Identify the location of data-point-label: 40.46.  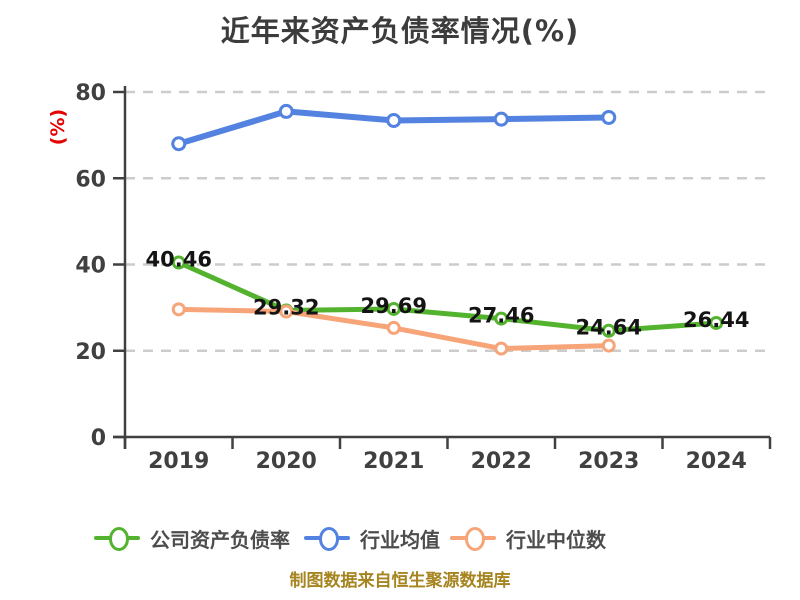
(179, 260).